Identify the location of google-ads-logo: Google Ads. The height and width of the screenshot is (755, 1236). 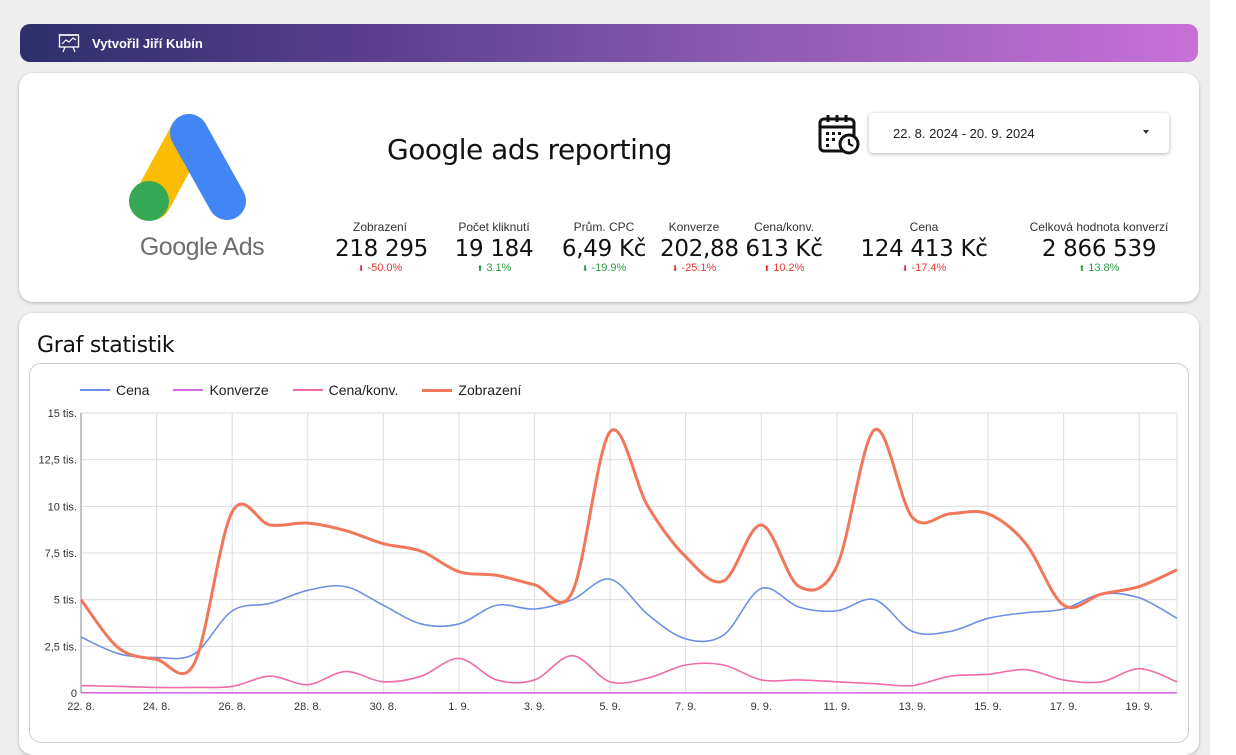
(202, 193).